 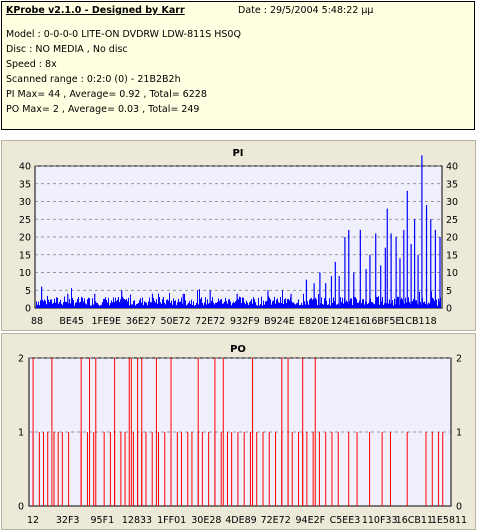 I want to click on pi-ytick-left: 10, so click(x=25, y=273).